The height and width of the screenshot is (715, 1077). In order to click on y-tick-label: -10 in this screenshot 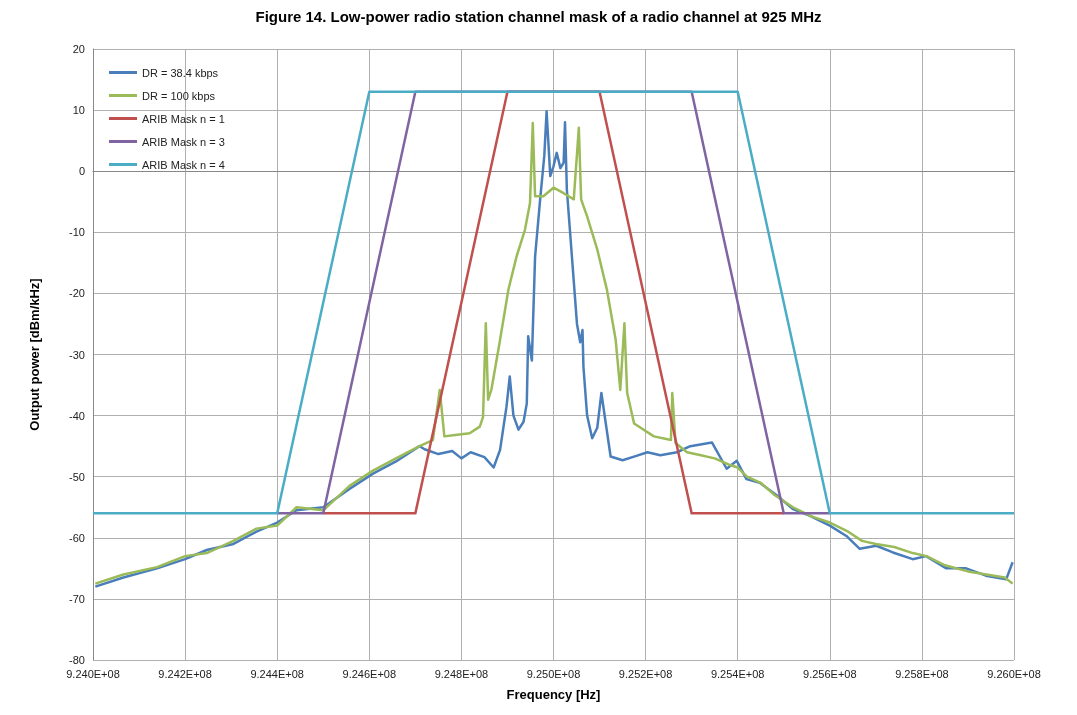, I will do `click(77, 232)`.